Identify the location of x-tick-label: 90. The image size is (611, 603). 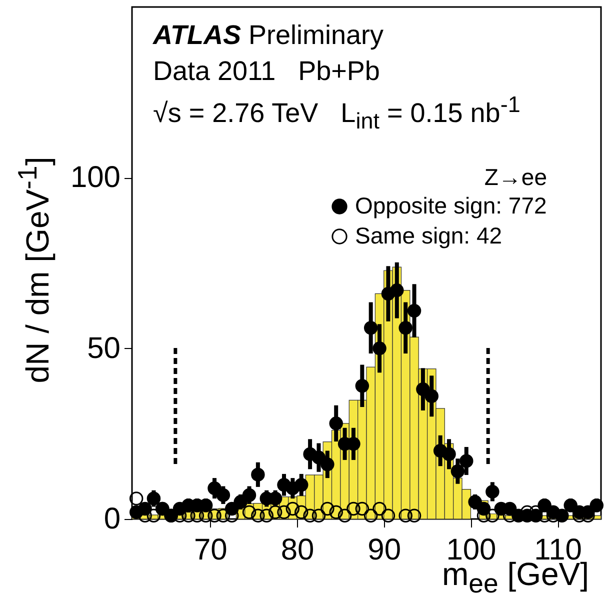
(385, 550).